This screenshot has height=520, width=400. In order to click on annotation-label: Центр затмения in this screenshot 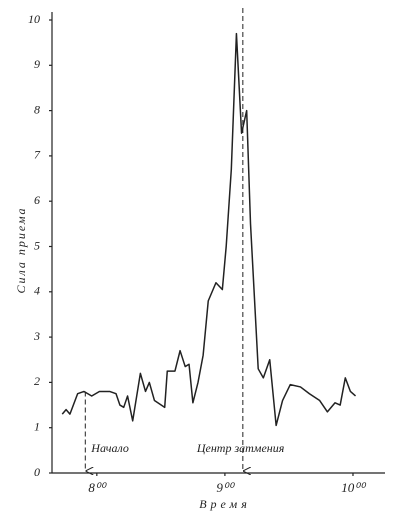, I will do `click(240, 448)`.